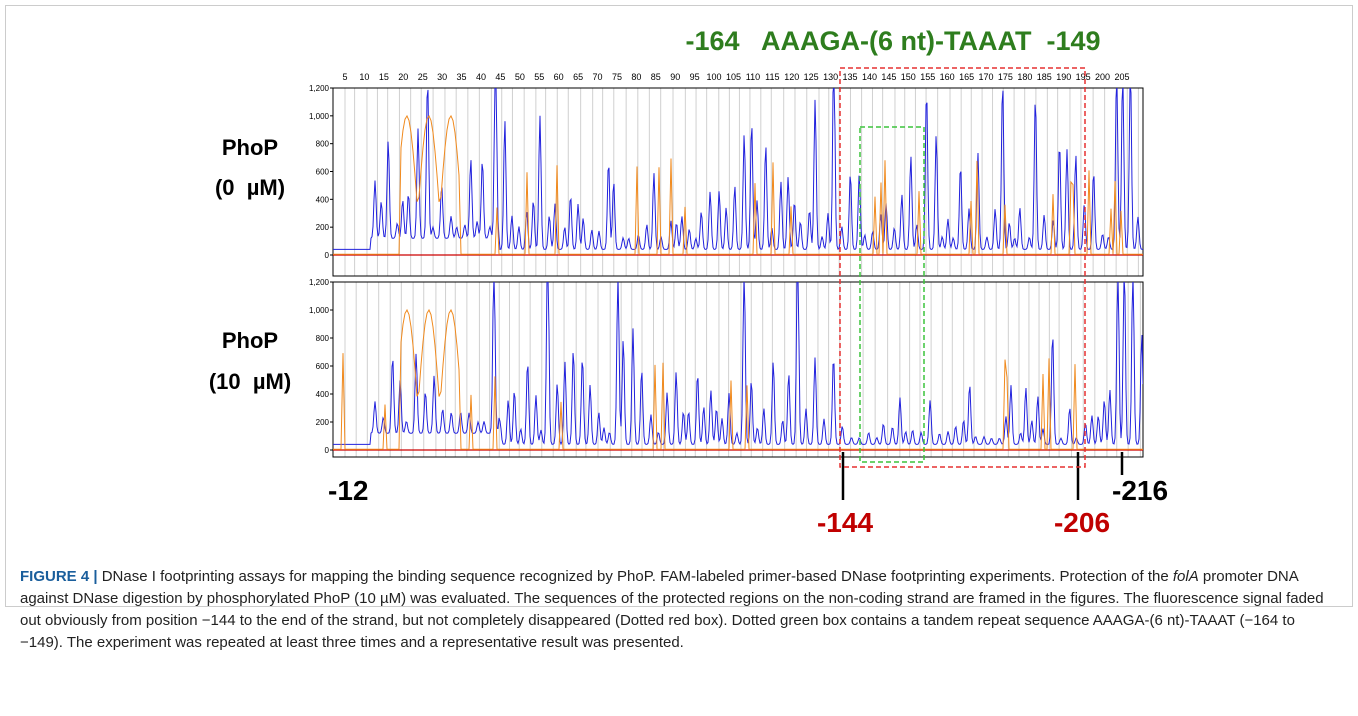  I want to click on scale-tick-label: 185, so click(1044, 77).